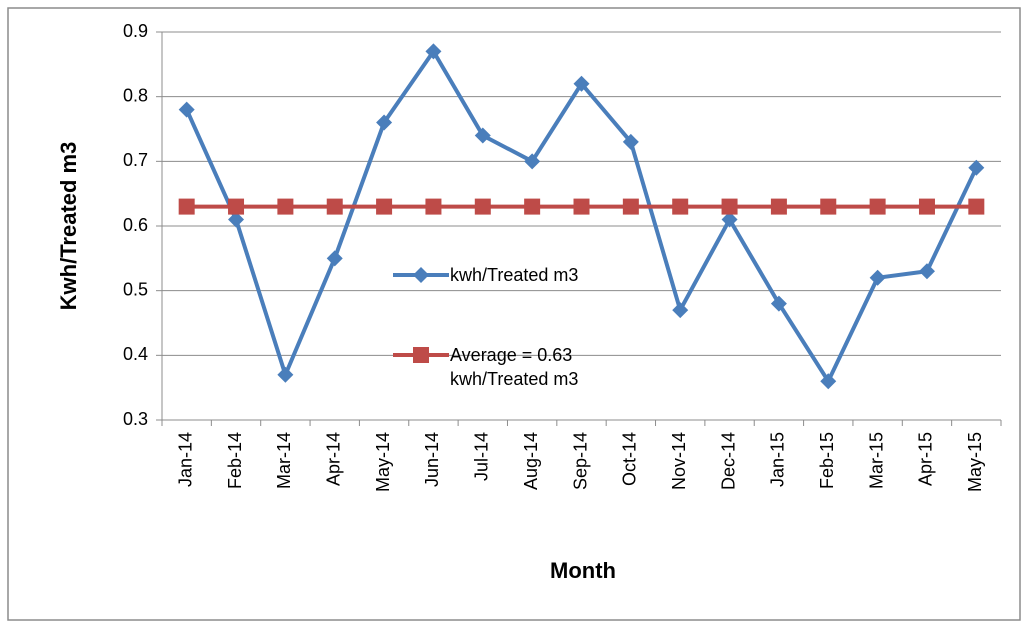 The width and height of the screenshot is (1028, 628). I want to click on x-tick-label: May-14, so click(383, 462).